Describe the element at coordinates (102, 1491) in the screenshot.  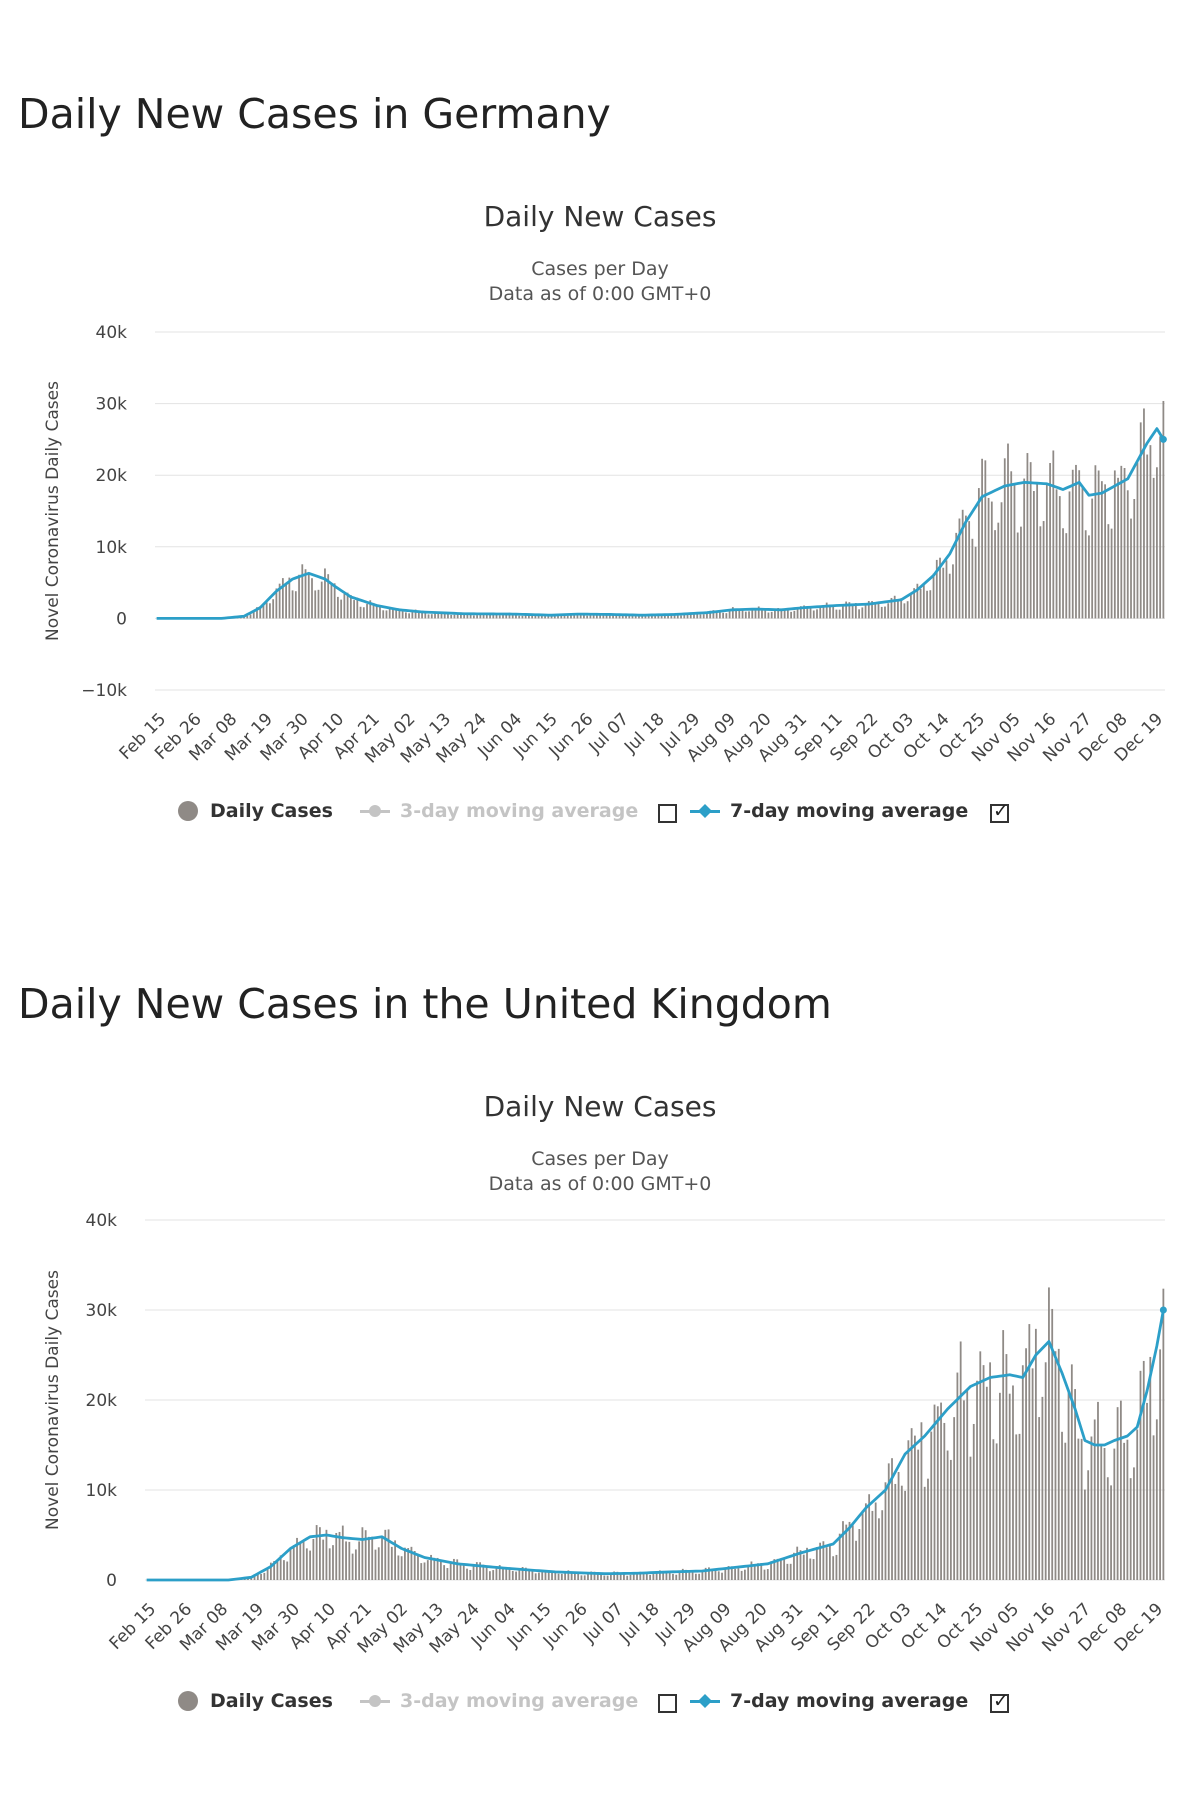
I see `y-tick-label: 10k` at that location.